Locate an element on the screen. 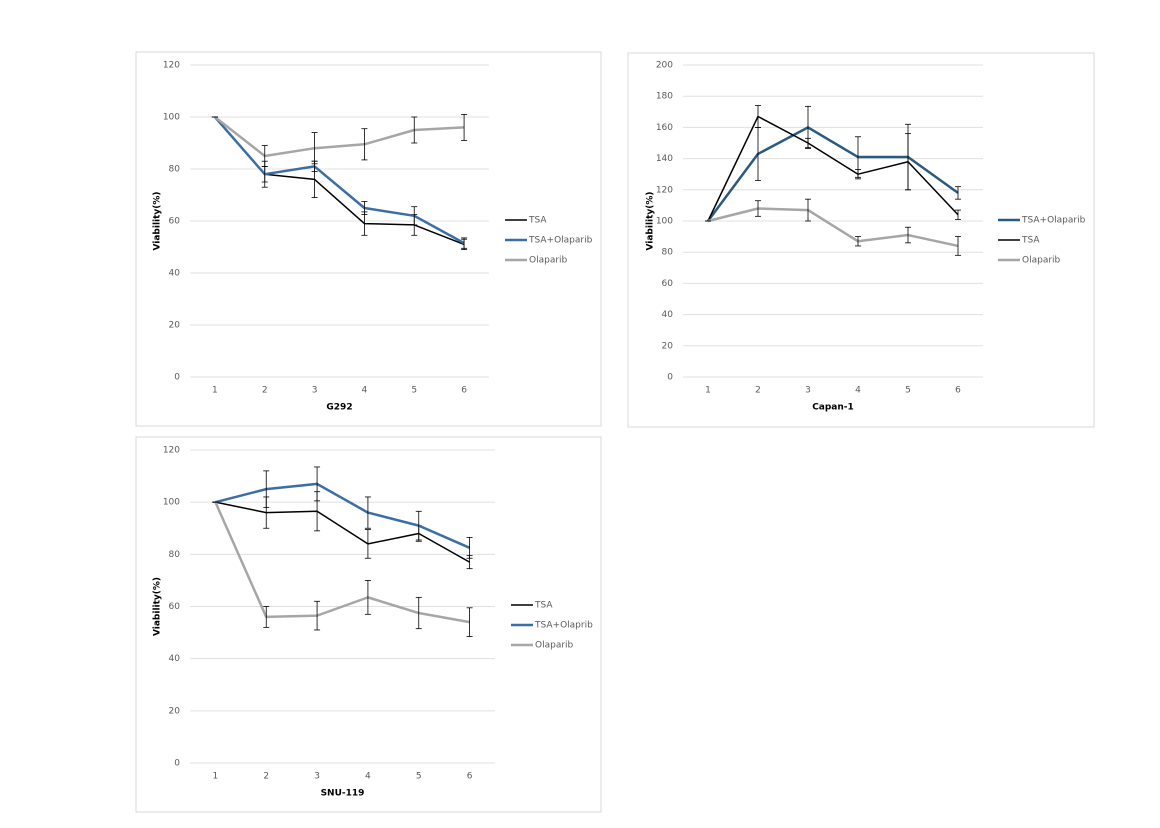  x-axis-title: G292 is located at coordinates (339, 408).